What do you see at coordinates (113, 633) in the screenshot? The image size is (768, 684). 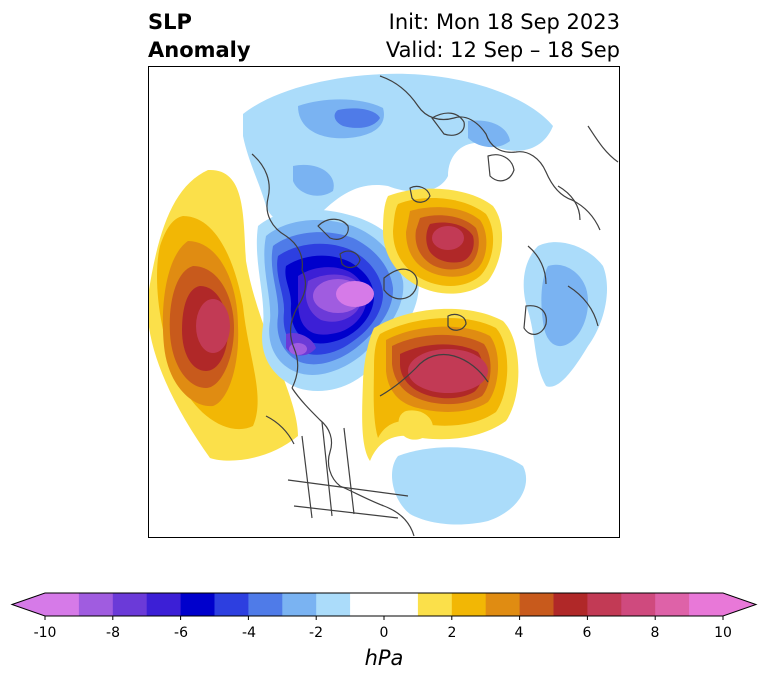 I see `tick-label: -8` at bounding box center [113, 633].